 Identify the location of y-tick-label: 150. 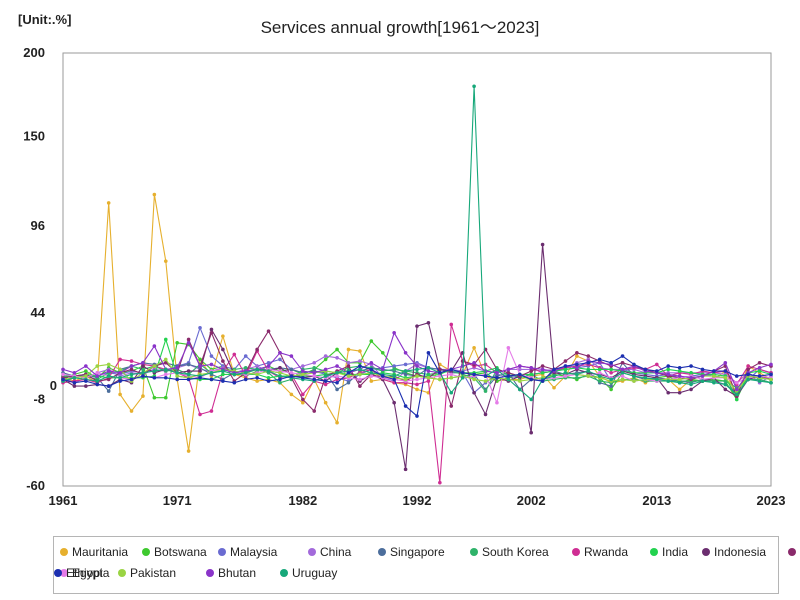
(34, 135).